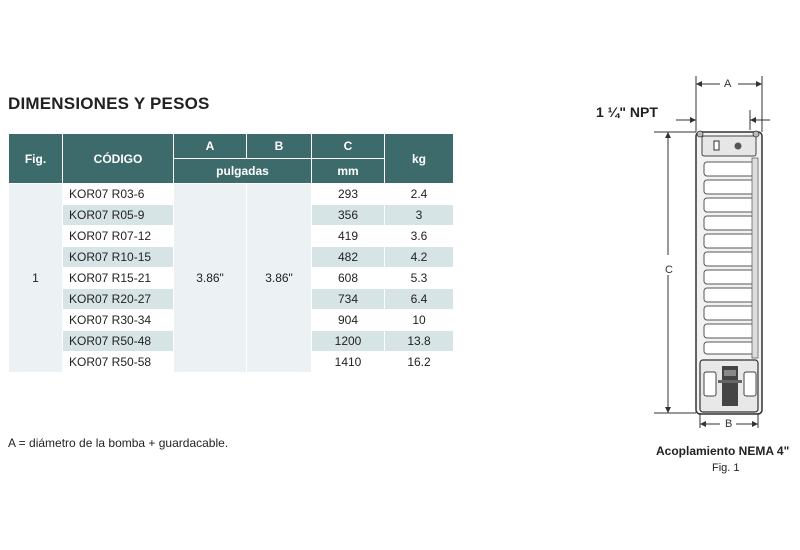 Image resolution: width=800 pixels, height=550 pixels. Describe the element at coordinates (419, 320) in the screenshot. I see `row-kg: 10` at that location.